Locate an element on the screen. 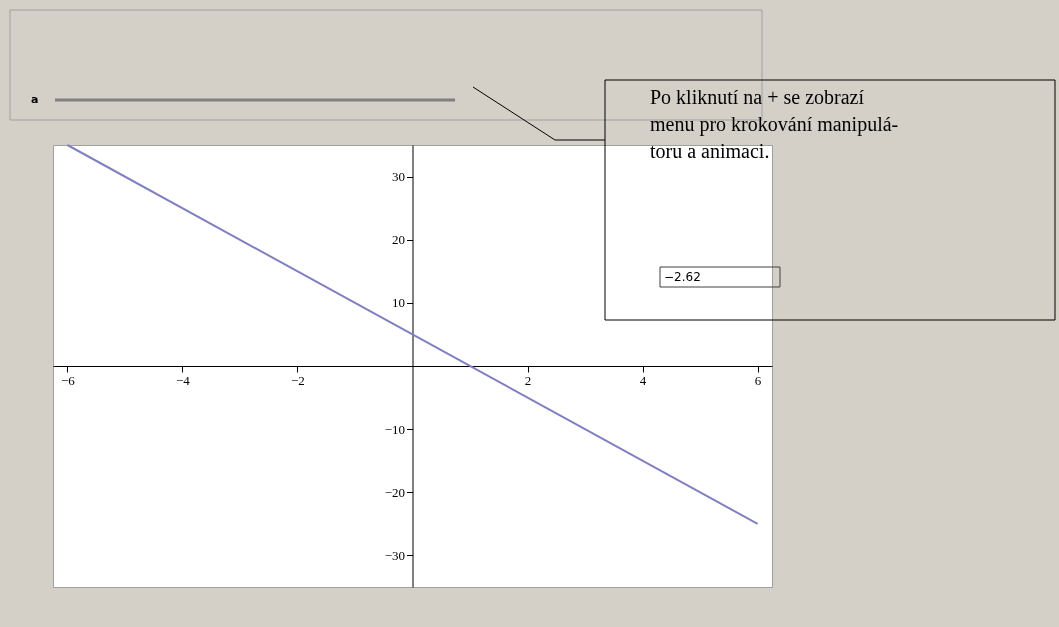 The image size is (1059, 627). y-tick-label: 20 is located at coordinates (398, 240).